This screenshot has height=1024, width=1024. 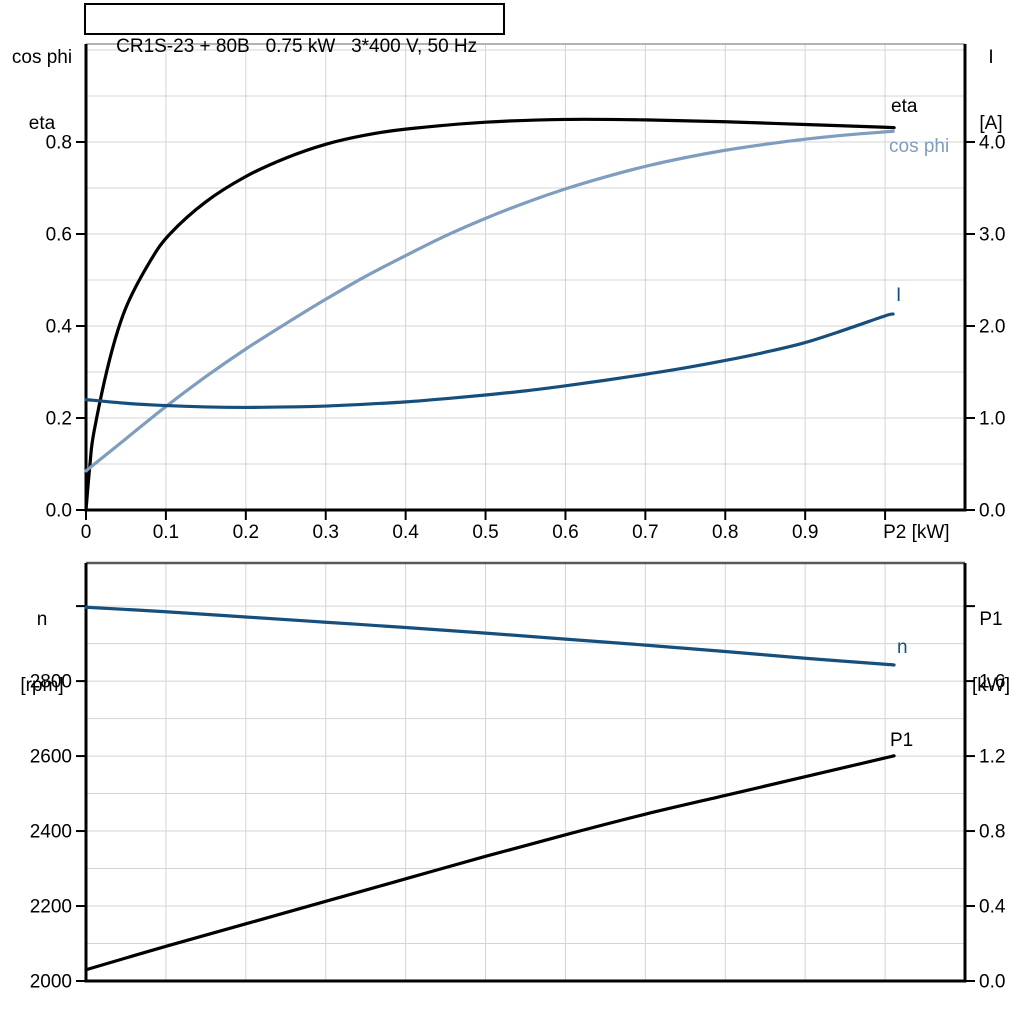 What do you see at coordinates (59, 418) in the screenshot?
I see `left-axis-tick-label: 0.2` at bounding box center [59, 418].